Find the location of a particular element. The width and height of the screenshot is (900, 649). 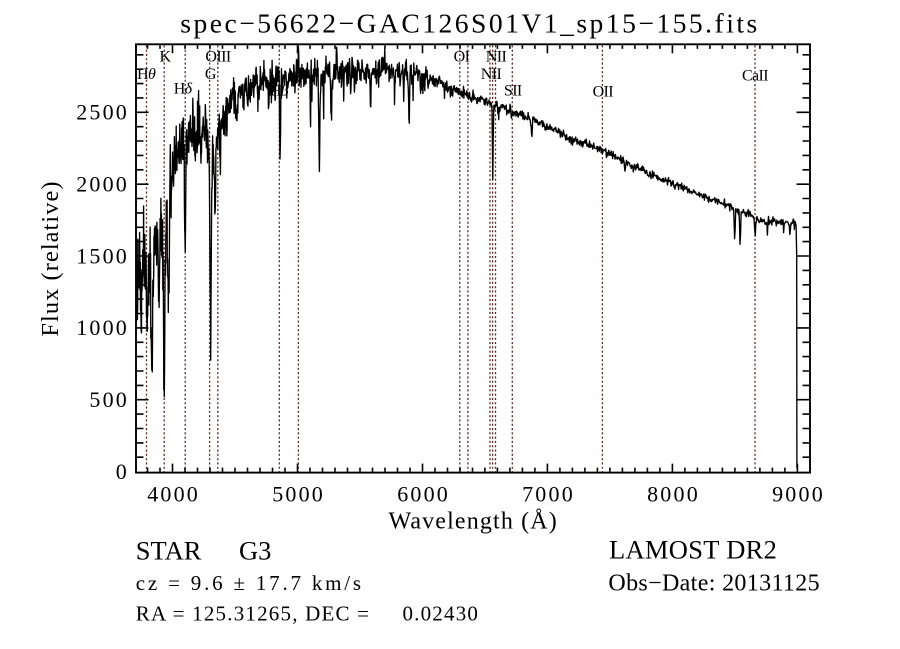

svg-text: LAMOST DR2 is located at coordinates (693, 549).